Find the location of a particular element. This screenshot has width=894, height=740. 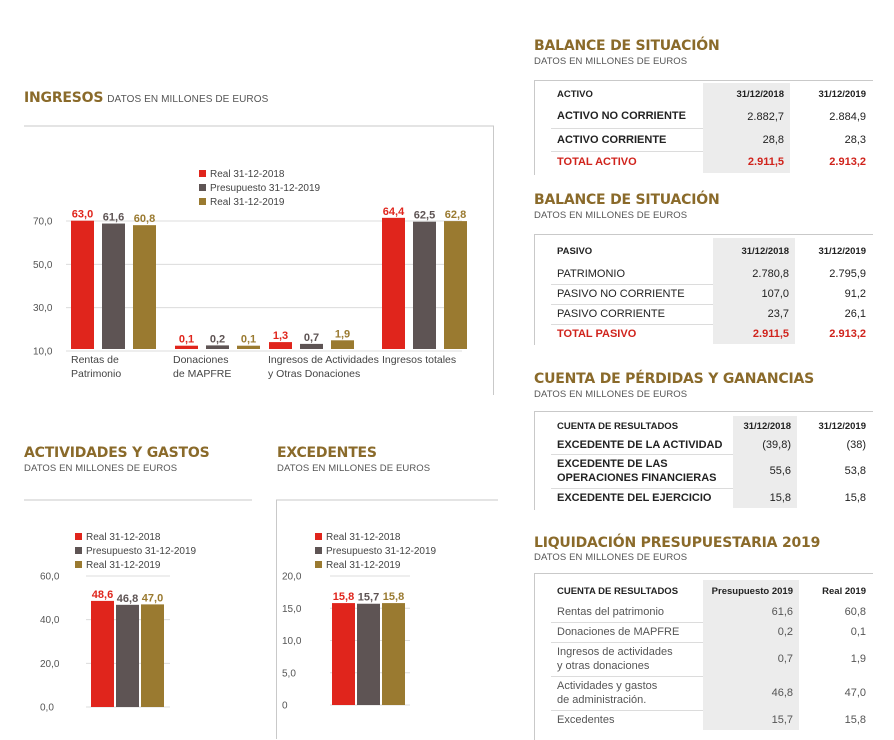

y-tick-label: 10,0 is located at coordinates (292, 641).